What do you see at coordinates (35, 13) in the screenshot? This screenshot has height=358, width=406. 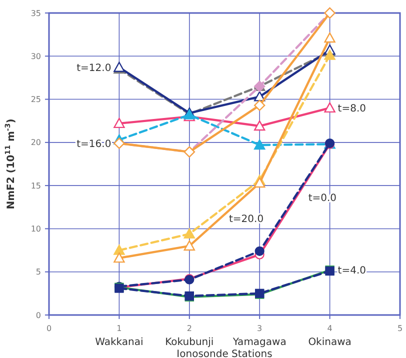 I see `y-tick-label: 35` at bounding box center [35, 13].